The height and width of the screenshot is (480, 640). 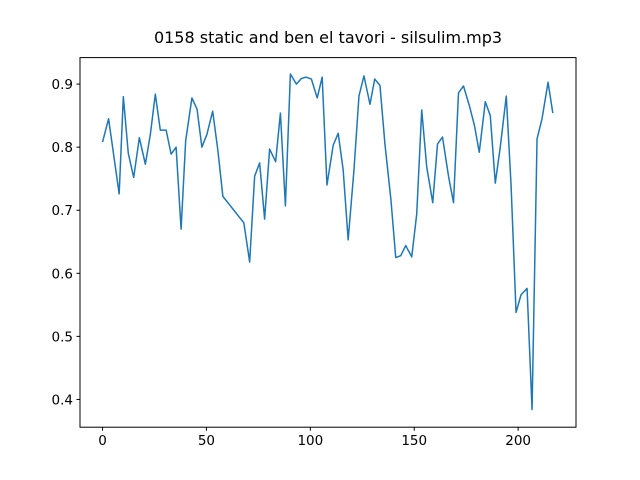 What do you see at coordinates (206, 441) in the screenshot?
I see `x-tick-label: 50` at bounding box center [206, 441].